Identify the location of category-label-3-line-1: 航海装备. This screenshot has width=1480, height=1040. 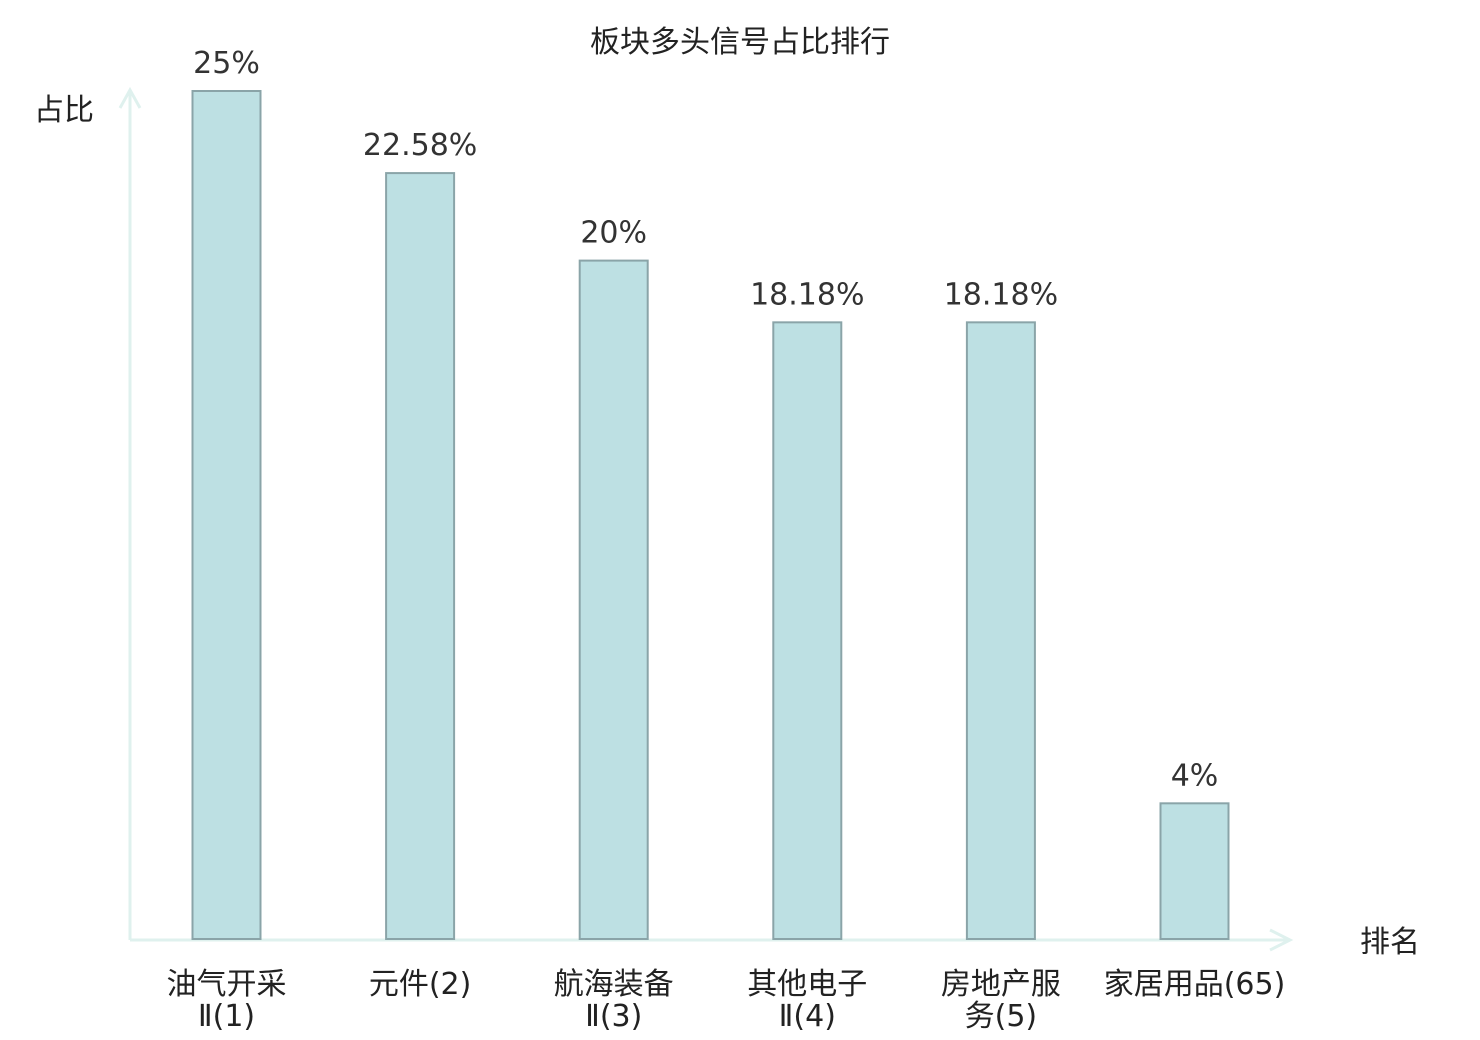
(614, 984).